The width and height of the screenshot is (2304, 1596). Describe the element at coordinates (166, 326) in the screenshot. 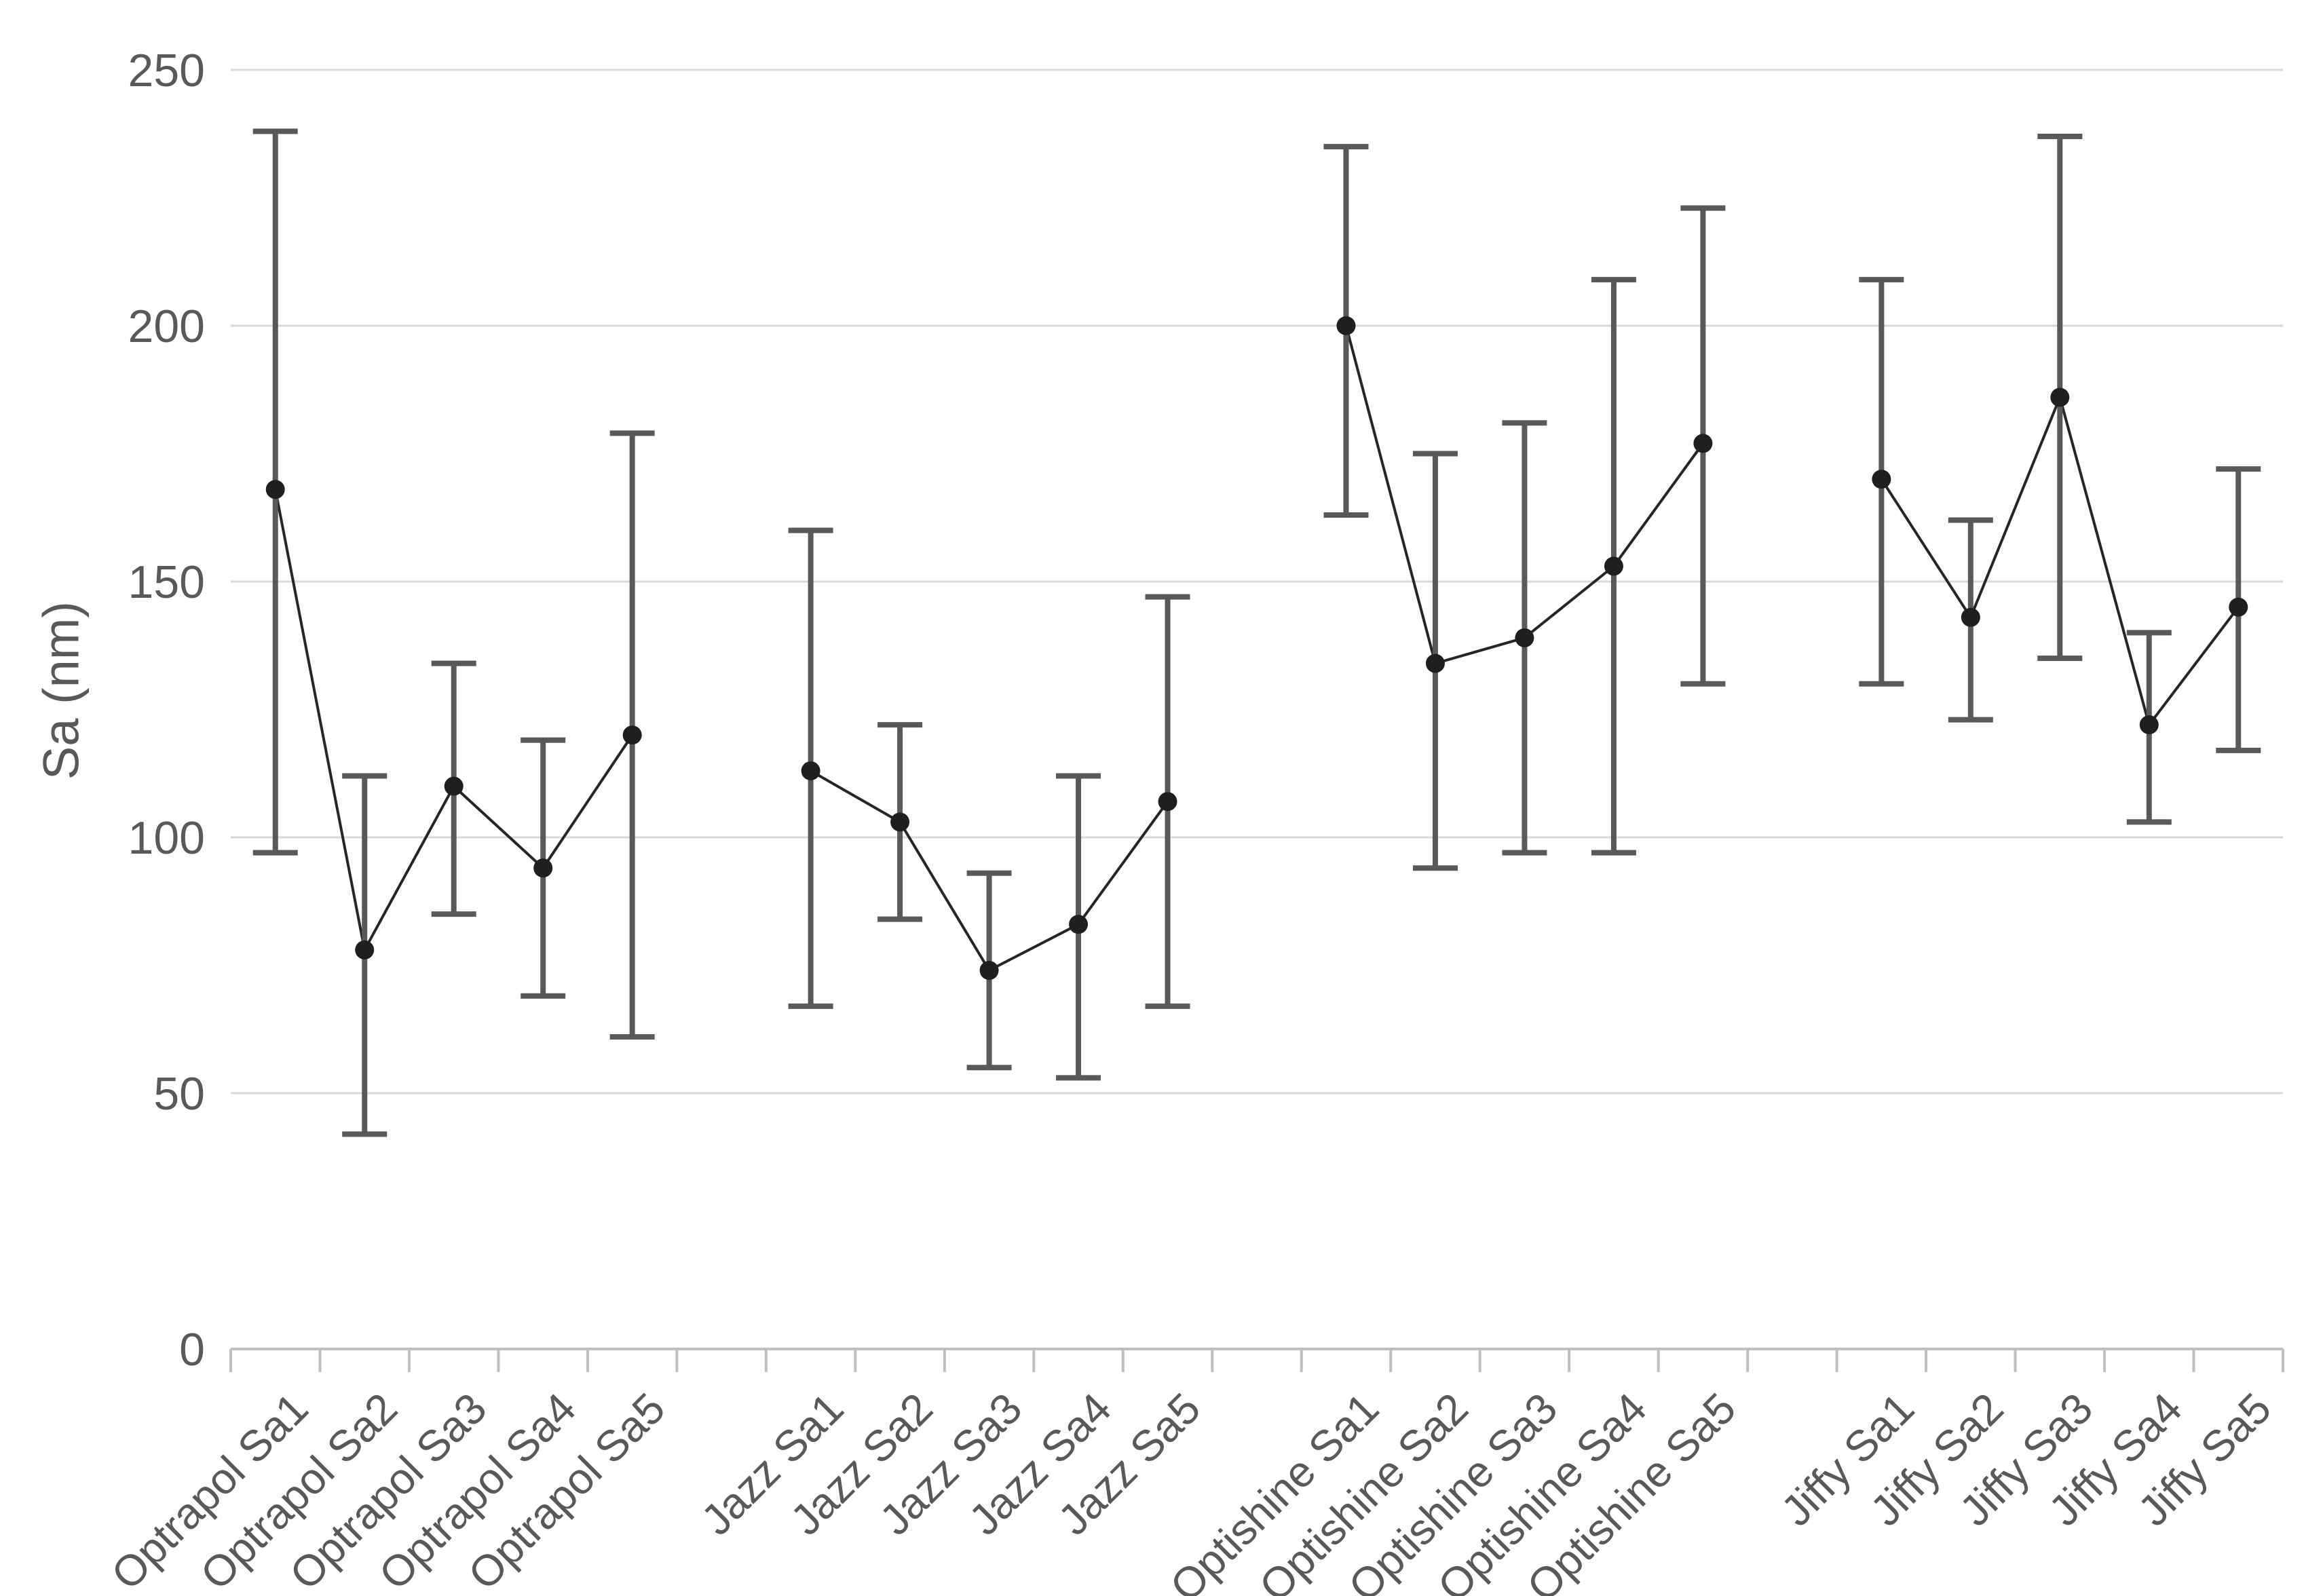

I see `y-tick-label: 200` at that location.